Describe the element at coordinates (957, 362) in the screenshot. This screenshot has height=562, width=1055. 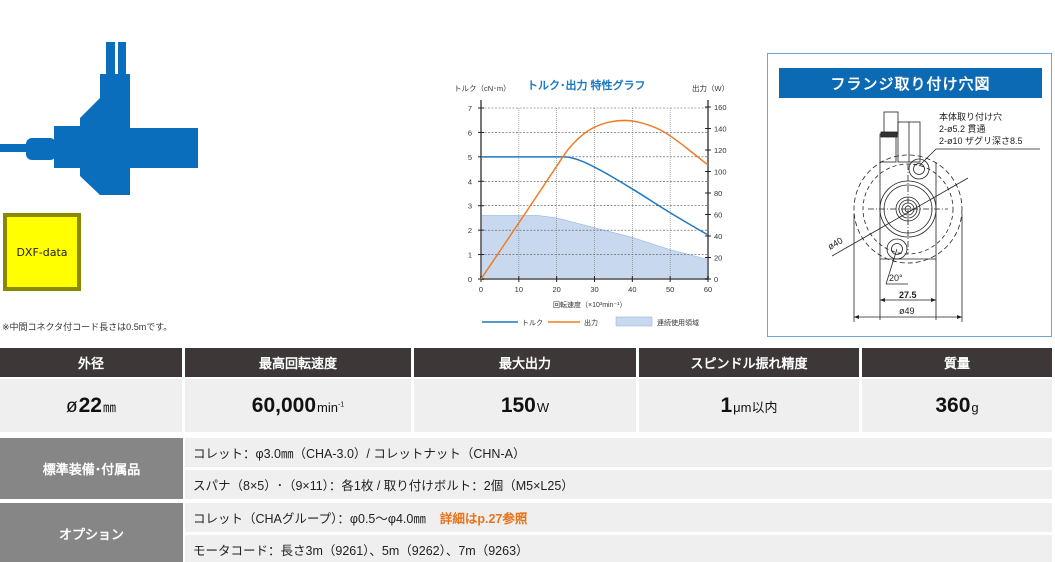
I see `spec-header-mass: 質量` at that location.